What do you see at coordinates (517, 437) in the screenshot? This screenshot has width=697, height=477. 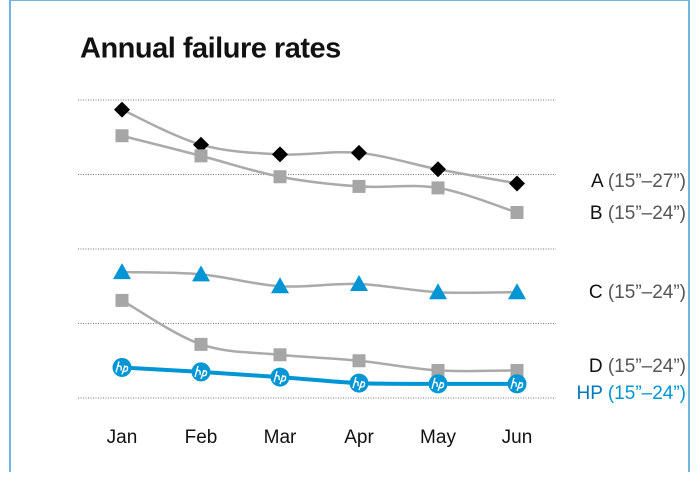 I see `x-tick-label: Jun` at bounding box center [517, 437].